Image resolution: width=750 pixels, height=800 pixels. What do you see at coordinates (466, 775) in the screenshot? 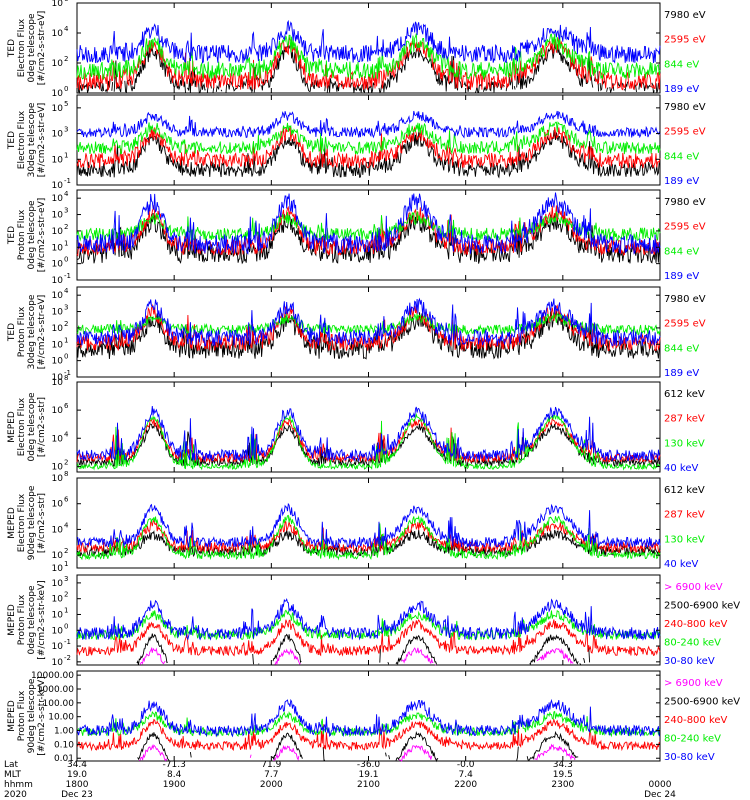
I see `x-row-value: 7.4` at bounding box center [466, 775].